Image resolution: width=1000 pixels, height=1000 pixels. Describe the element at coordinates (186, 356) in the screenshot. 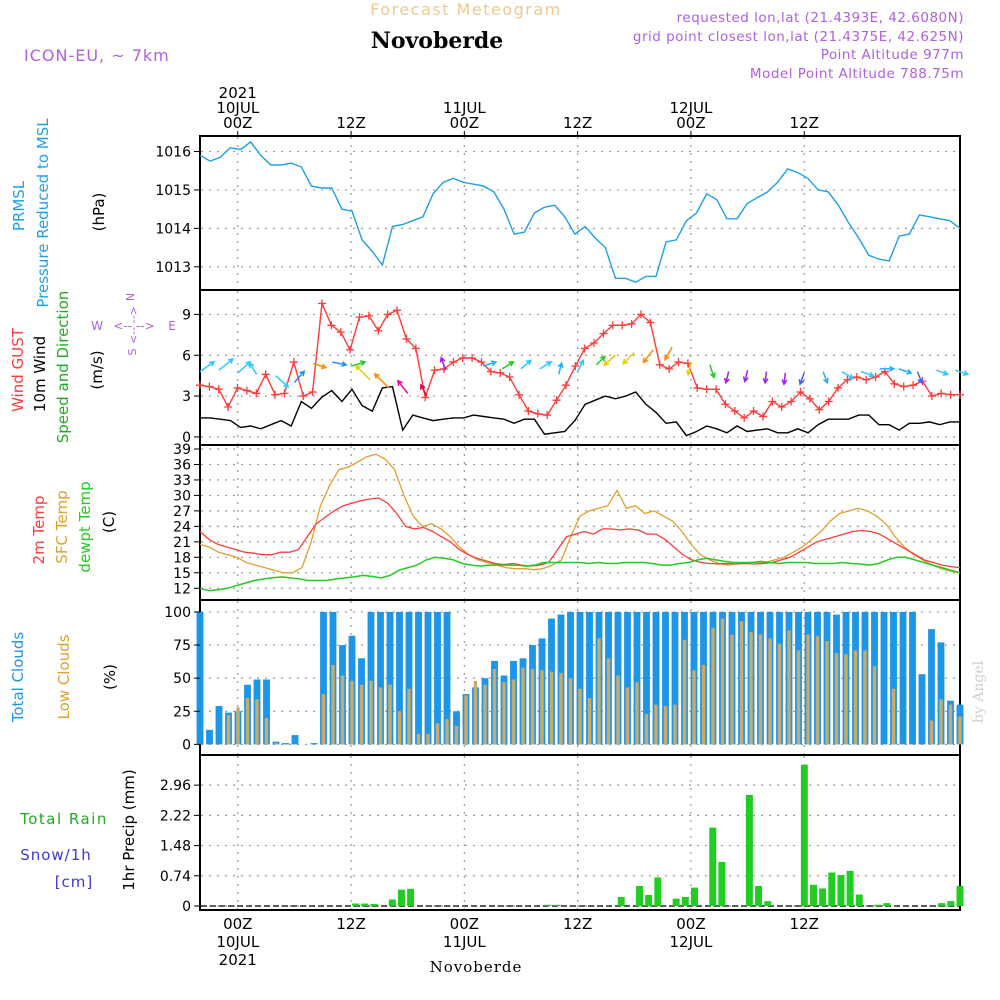

I see `y-tick-label: 6` at that location.